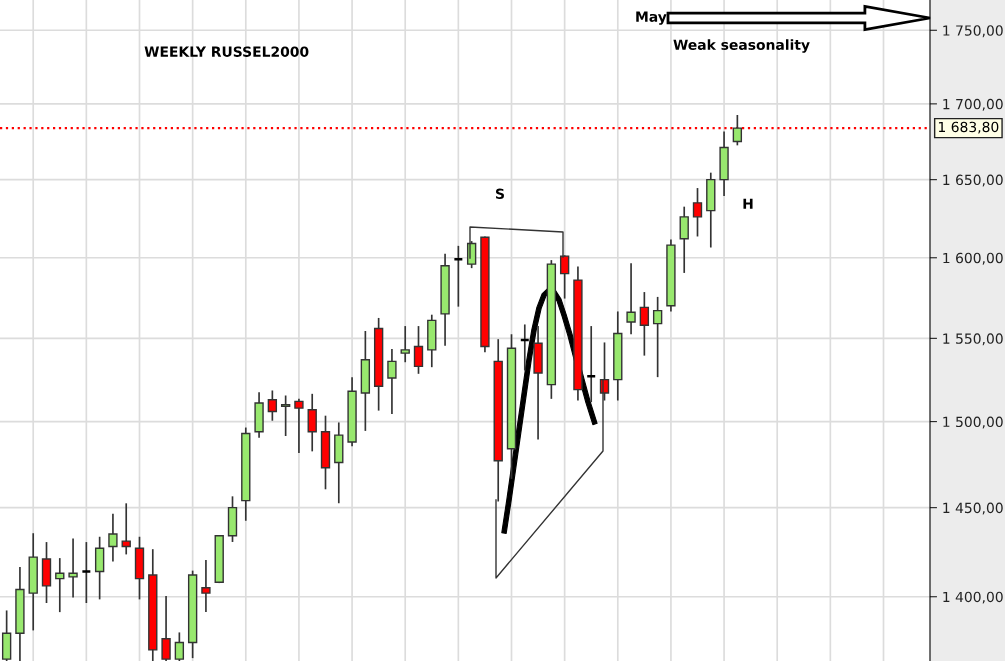 Image resolution: width=1005 pixels, height=661 pixels. What do you see at coordinates (968, 127) in the screenshot?
I see `ref-line-label: 1 683,80` at bounding box center [968, 127].